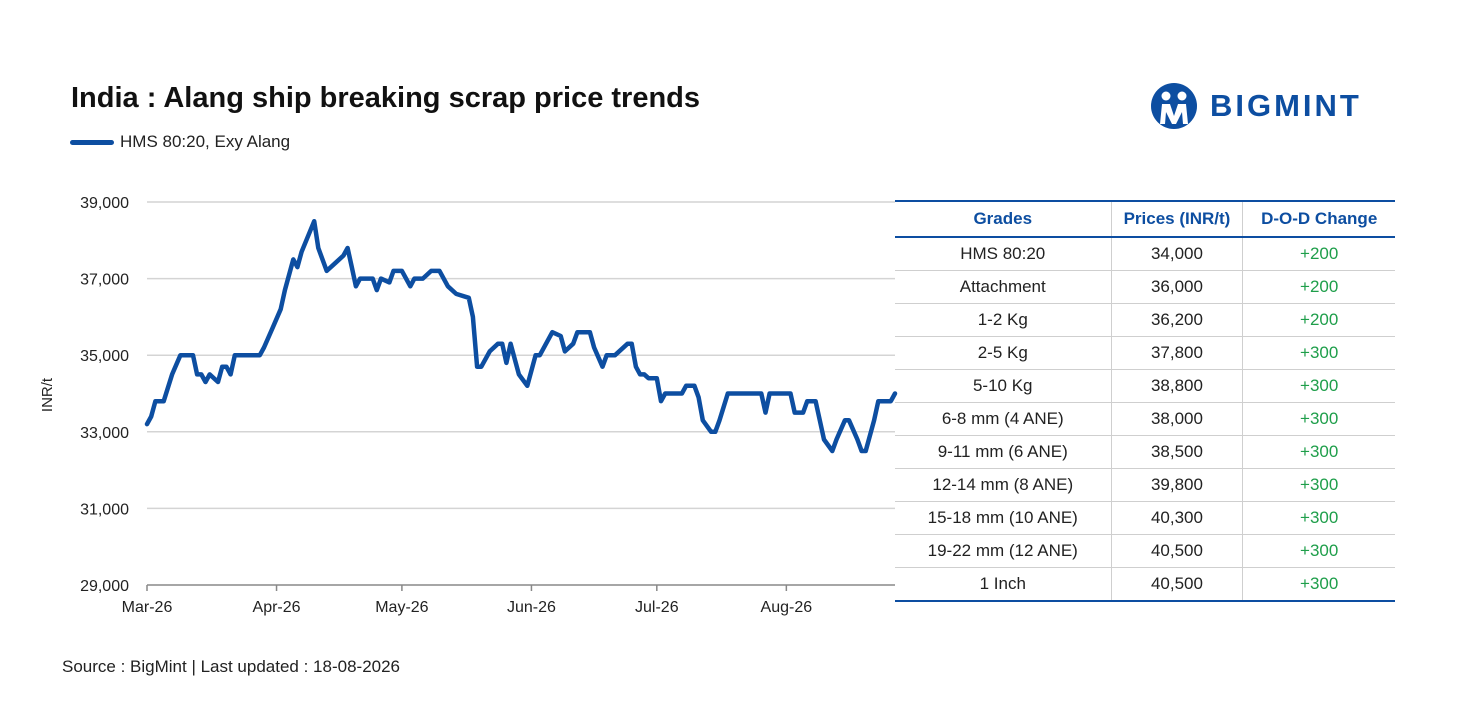 Image resolution: width=1473 pixels, height=702 pixels. What do you see at coordinates (104, 586) in the screenshot?
I see `y-tick-label: 29,000` at bounding box center [104, 586].